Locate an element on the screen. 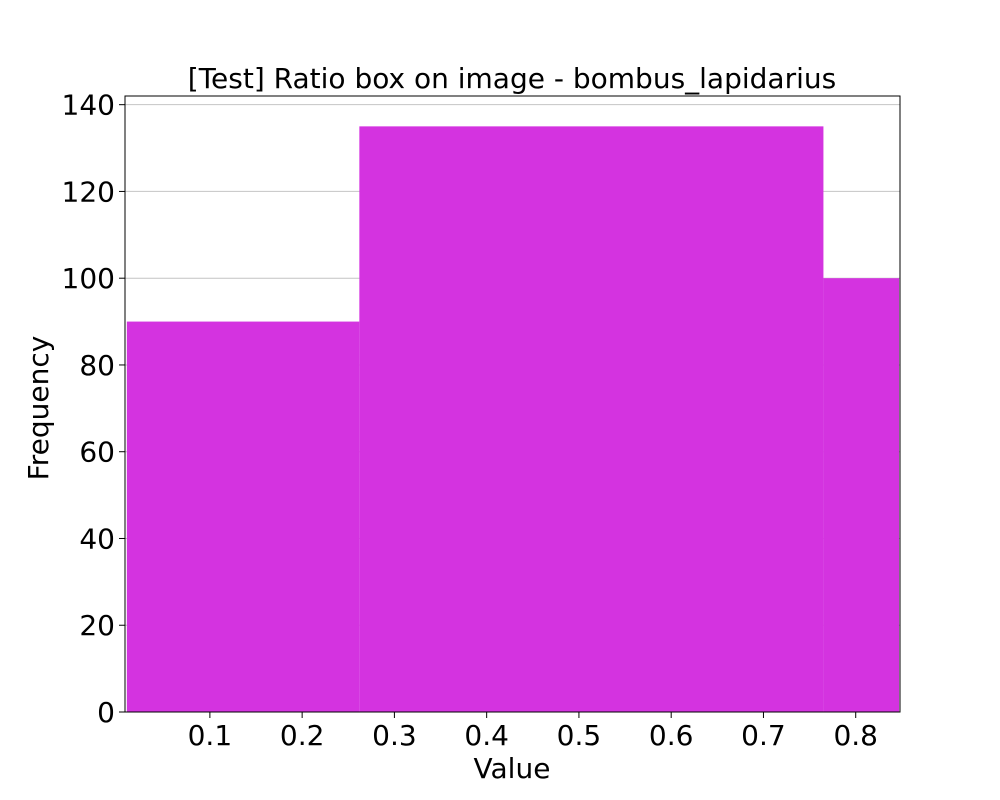 This screenshot has height=800, width=1000. x-tick-label: 0.3 is located at coordinates (394, 735).